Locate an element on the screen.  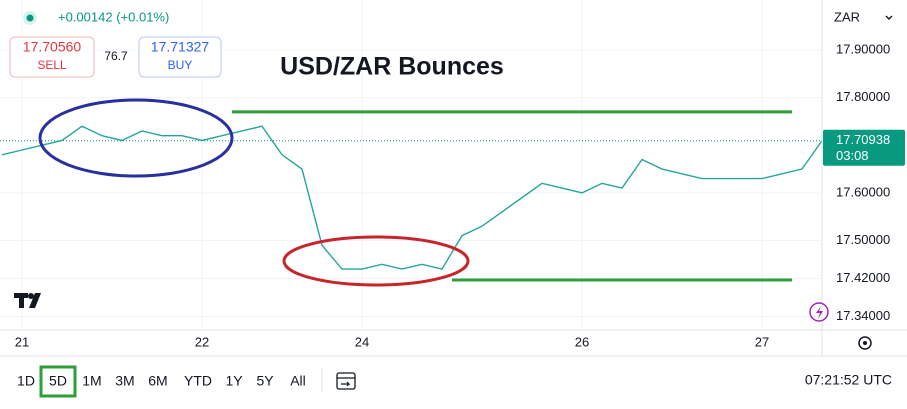
timeframe-button: 1Y is located at coordinates (234, 381).